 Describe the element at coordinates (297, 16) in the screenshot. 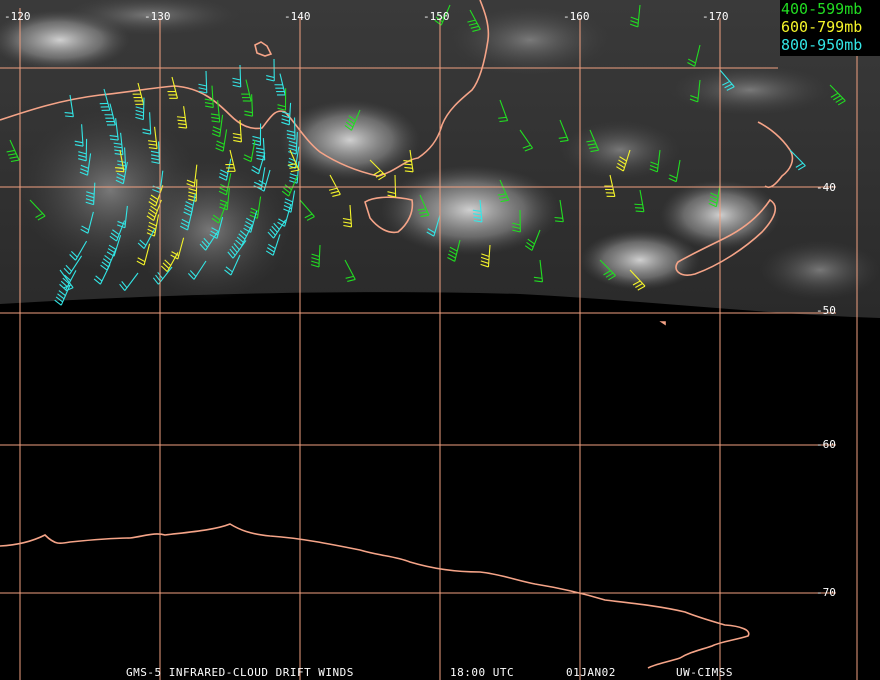

I see `lon-label: -140` at that location.